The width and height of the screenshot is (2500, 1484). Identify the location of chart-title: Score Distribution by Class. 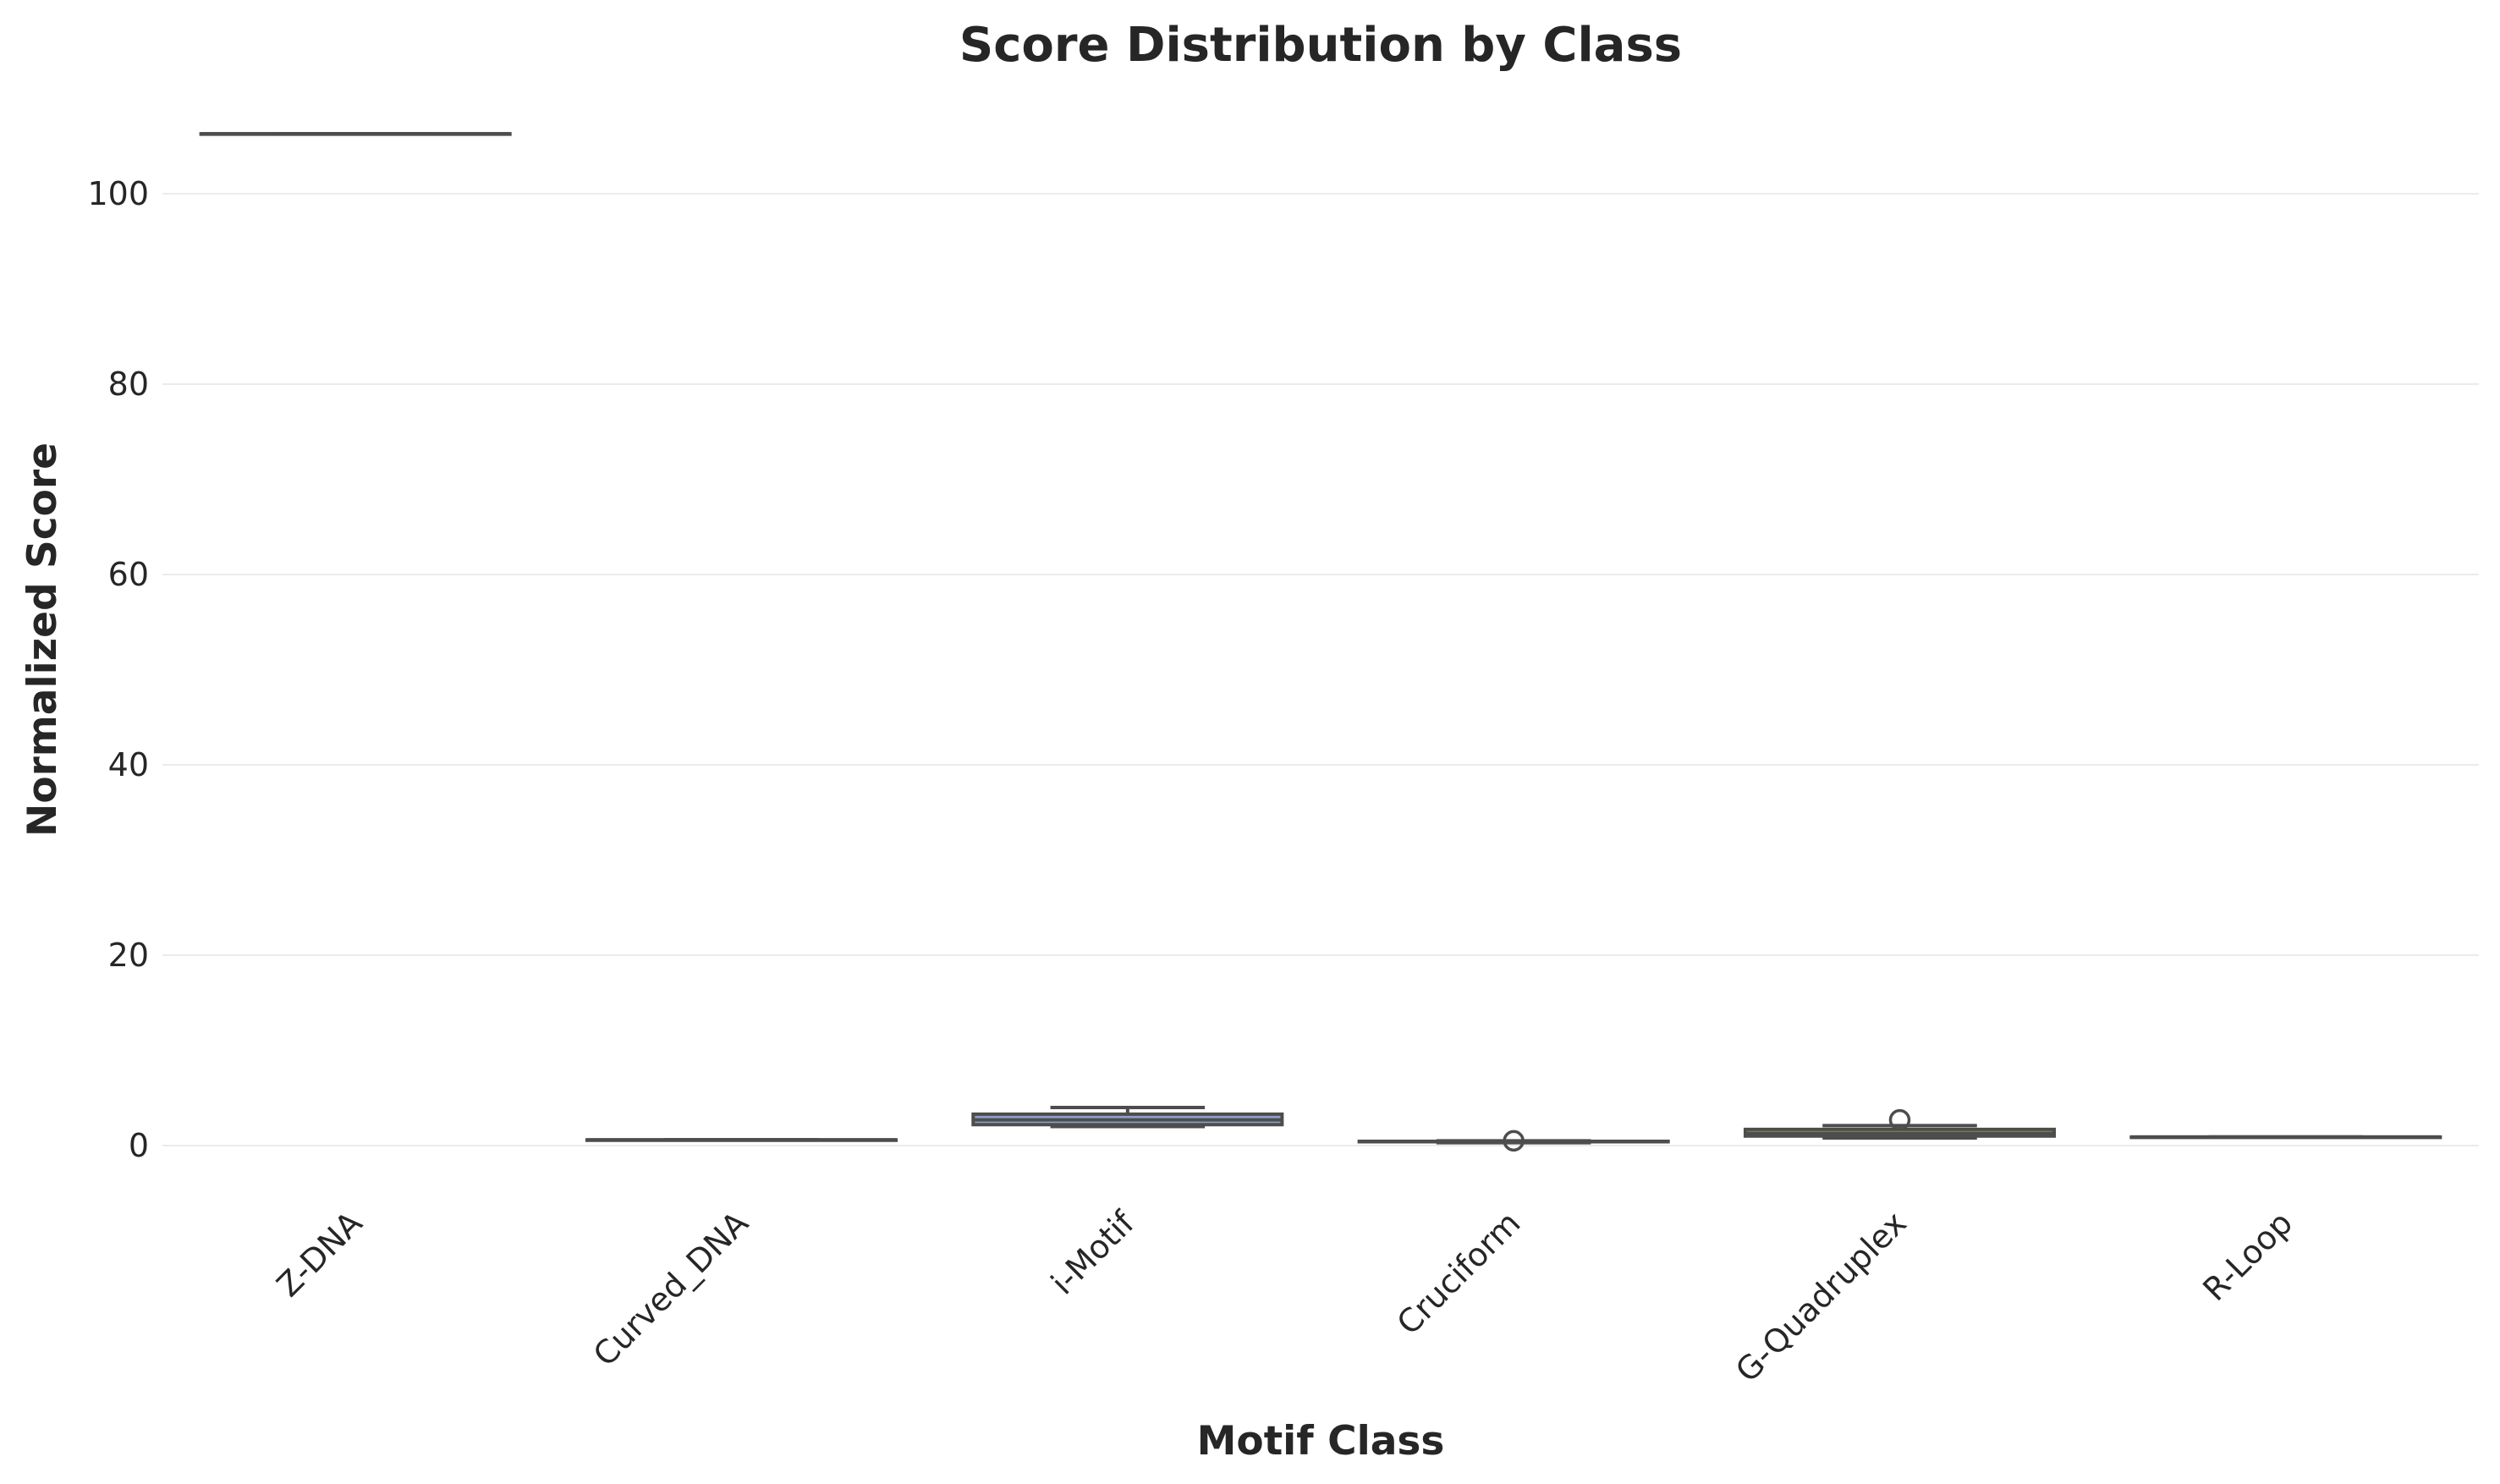
(1320, 45).